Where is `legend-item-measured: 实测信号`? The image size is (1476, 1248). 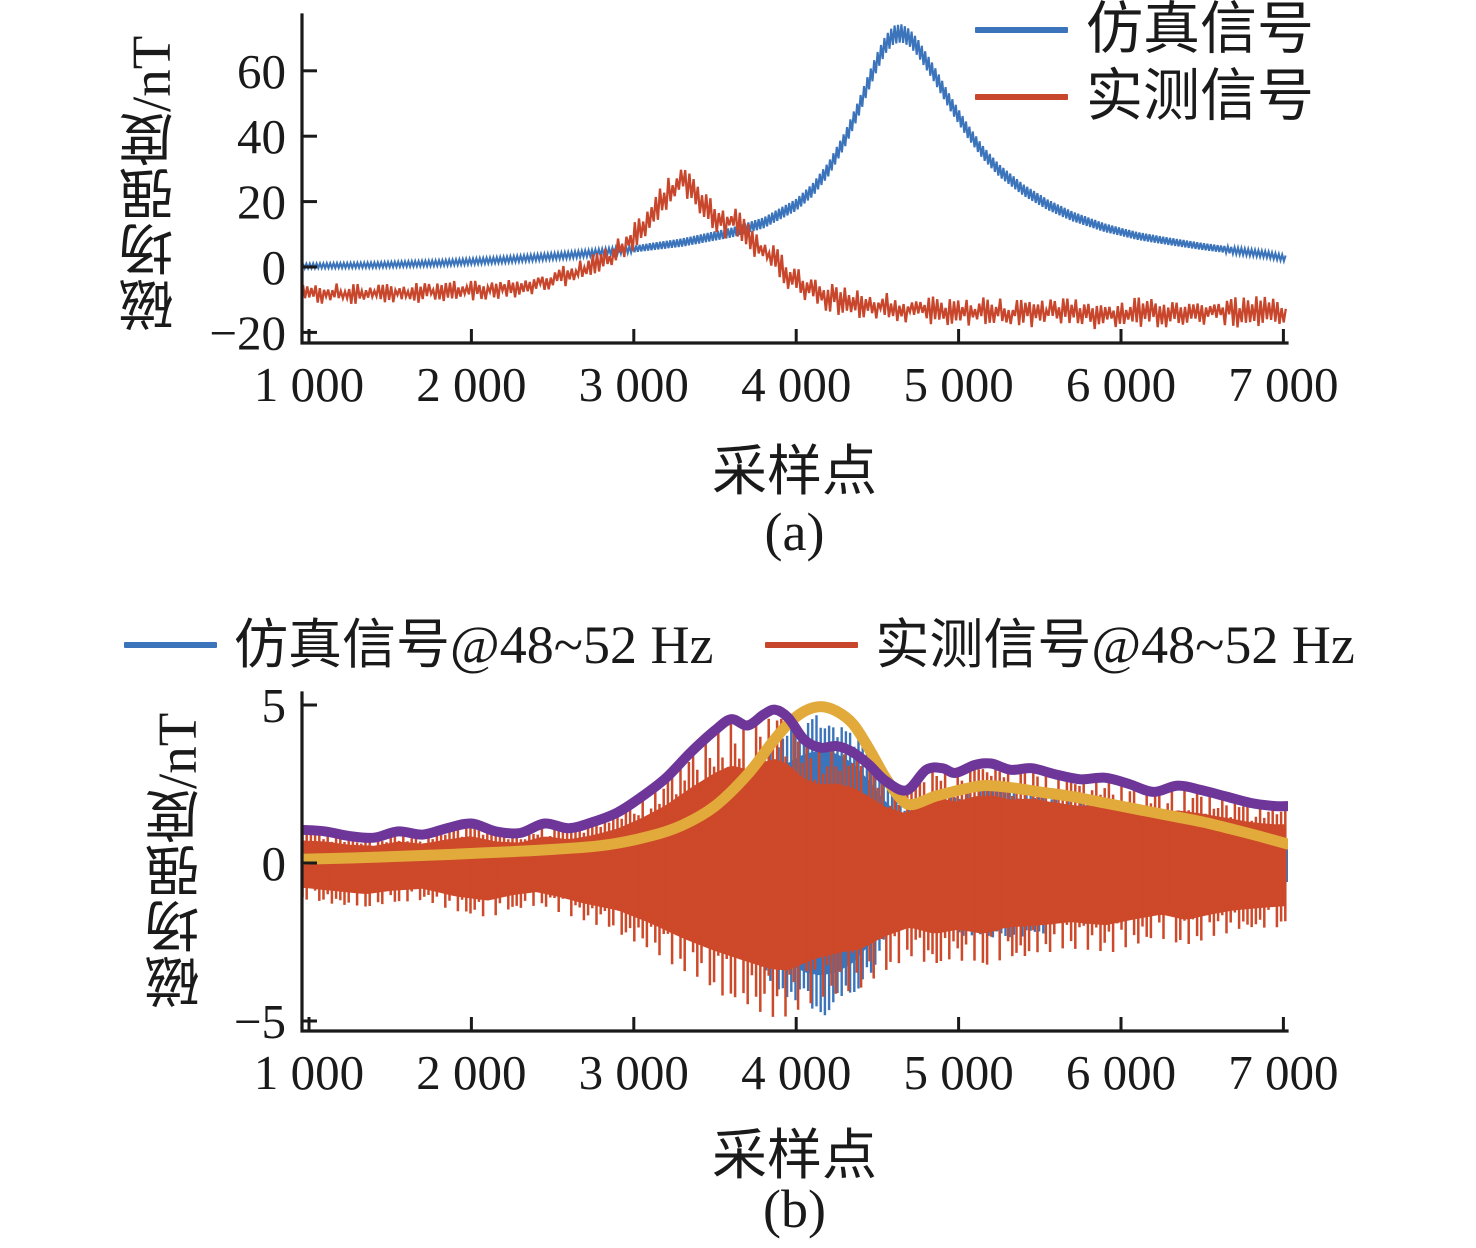
legend-item-measured: 实测信号 is located at coordinates (1144, 96).